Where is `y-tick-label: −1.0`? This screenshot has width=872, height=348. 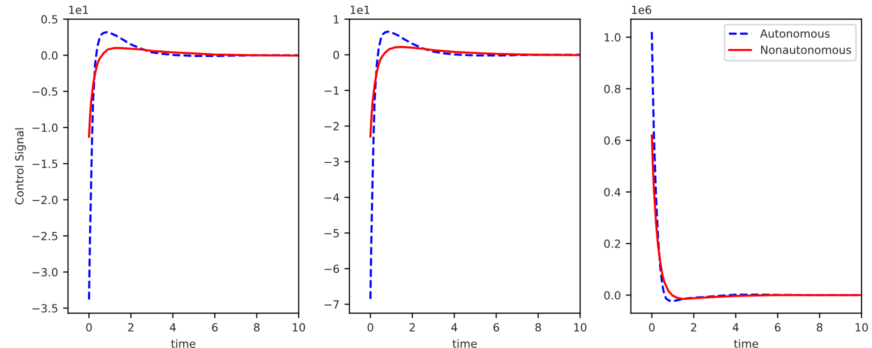 y-tick-label: −1.0 is located at coordinates (45, 127).